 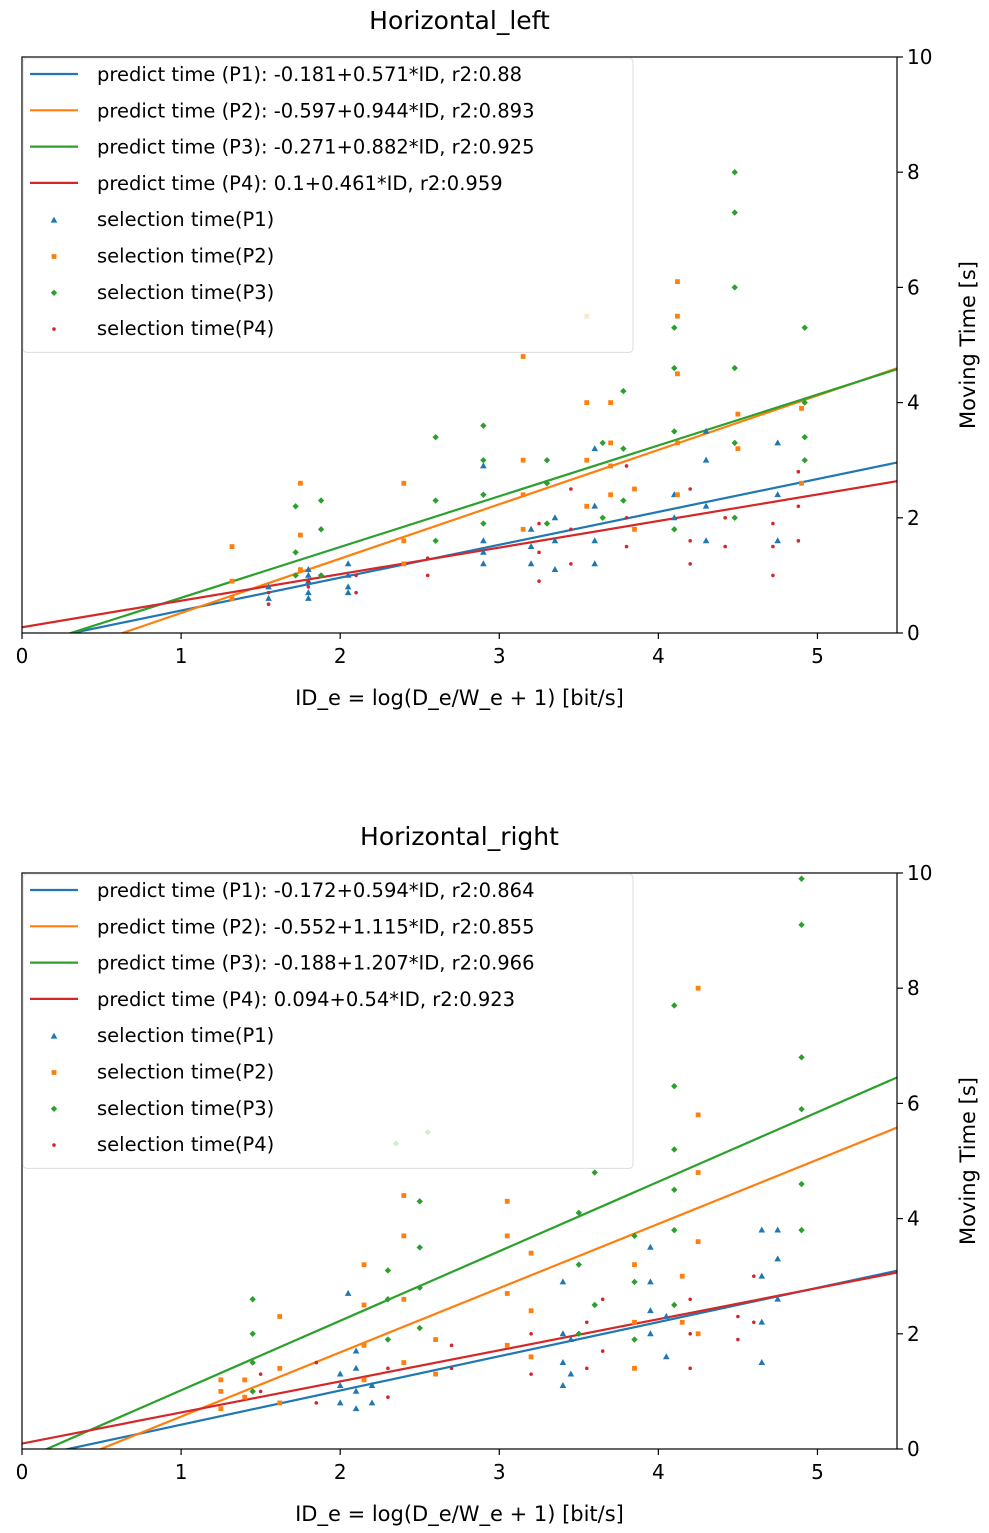 I want to click on x-tick-label: 5, so click(x=817, y=656).